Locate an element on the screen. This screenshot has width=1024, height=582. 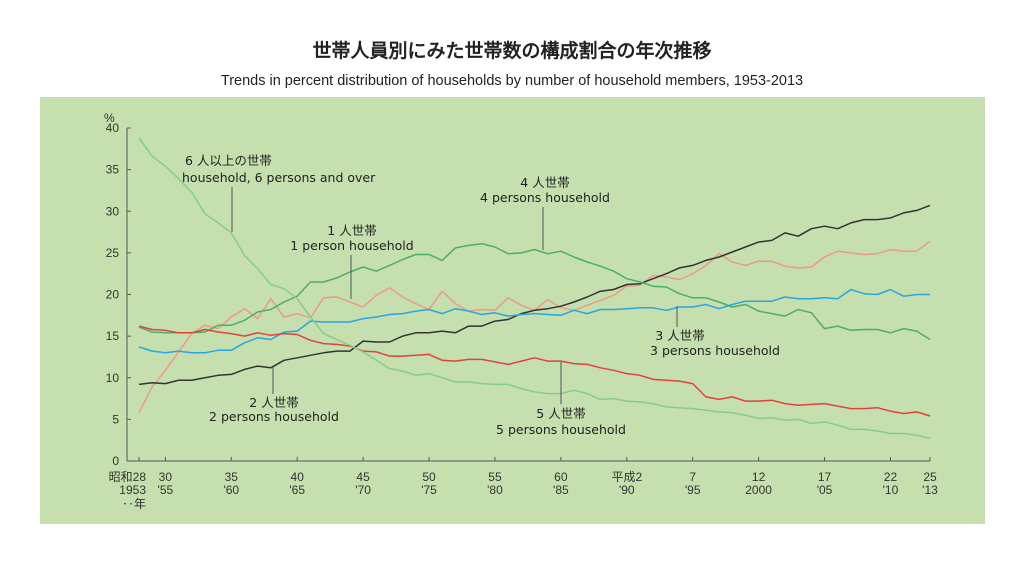
annotation-6plus: 6 人以上の世帯 household, 6 persons and over is located at coordinates (279, 192).